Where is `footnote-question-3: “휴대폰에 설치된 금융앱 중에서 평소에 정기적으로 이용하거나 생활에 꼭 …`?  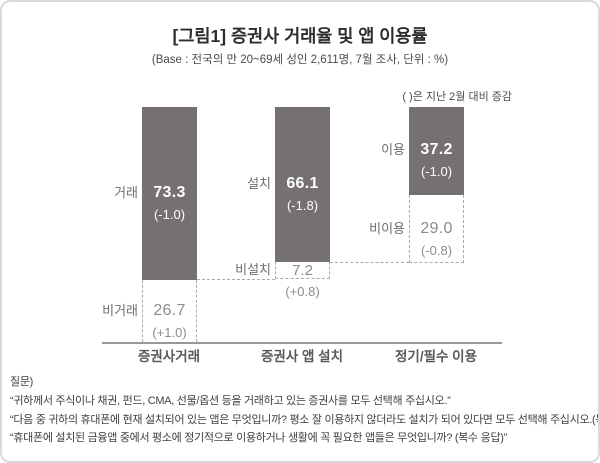
footnote-question-3: “휴대폰에 설치된 금융앱 중에서 평소에 정기적으로 이용하거나 생활에 꼭 … is located at coordinates (258, 438).